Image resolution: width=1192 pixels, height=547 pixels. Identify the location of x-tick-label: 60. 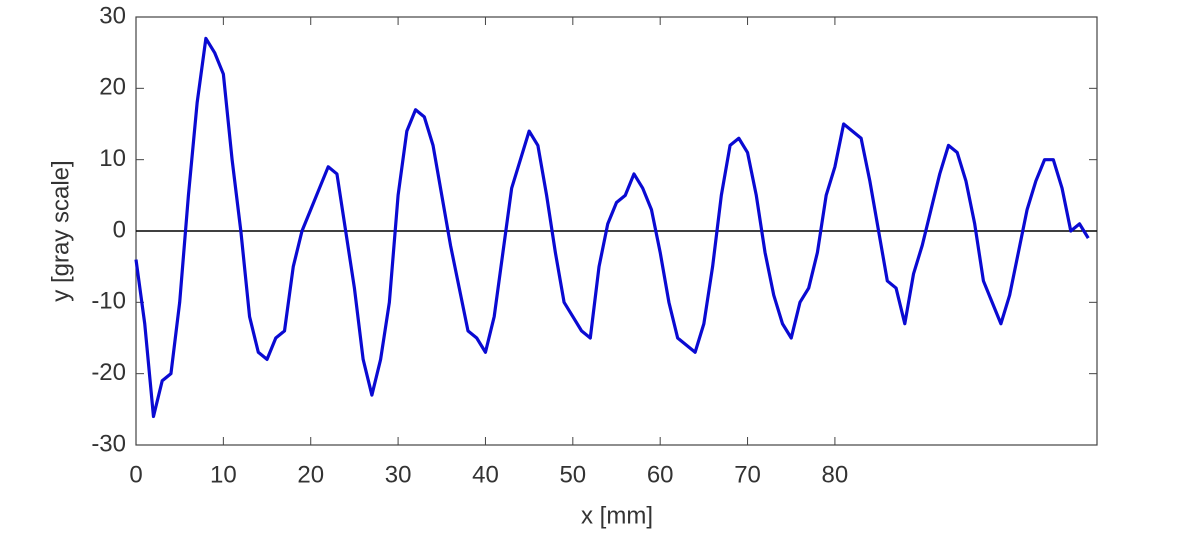
(660, 474).